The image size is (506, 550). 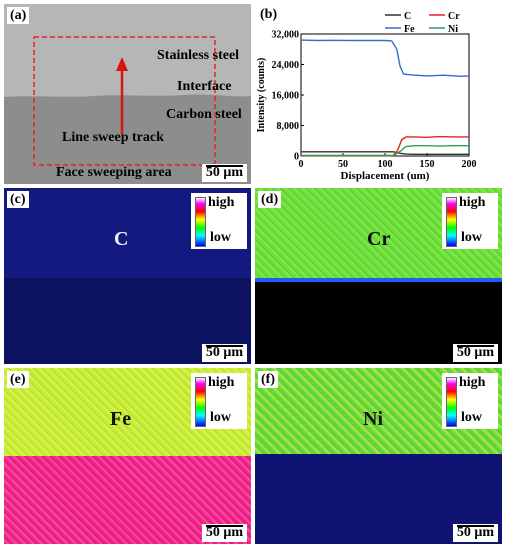 What do you see at coordinates (268, 379) in the screenshot?
I see `panel-label: (f)` at bounding box center [268, 379].